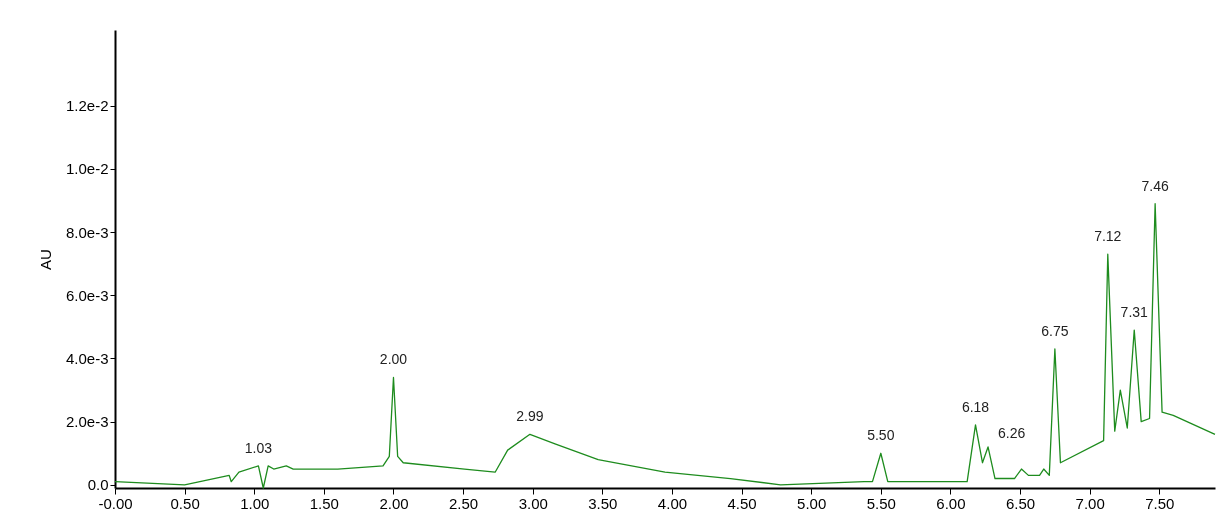 The height and width of the screenshot is (525, 1222). I want to click on y-tick-label: 1.2e-2, so click(87, 106).